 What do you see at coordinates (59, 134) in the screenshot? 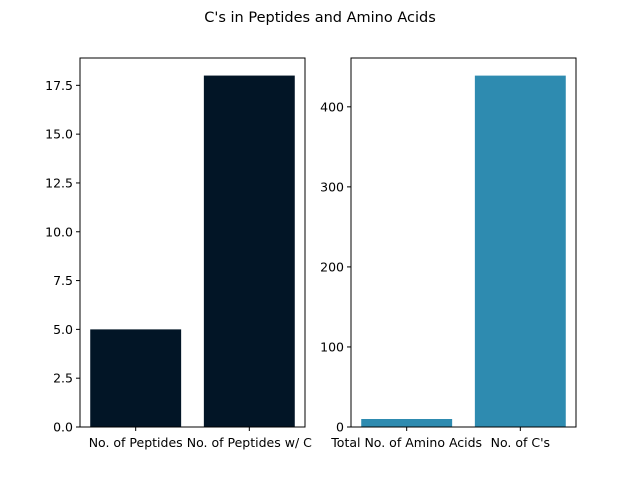
I see `y-tick-label: 15.0` at bounding box center [59, 134].